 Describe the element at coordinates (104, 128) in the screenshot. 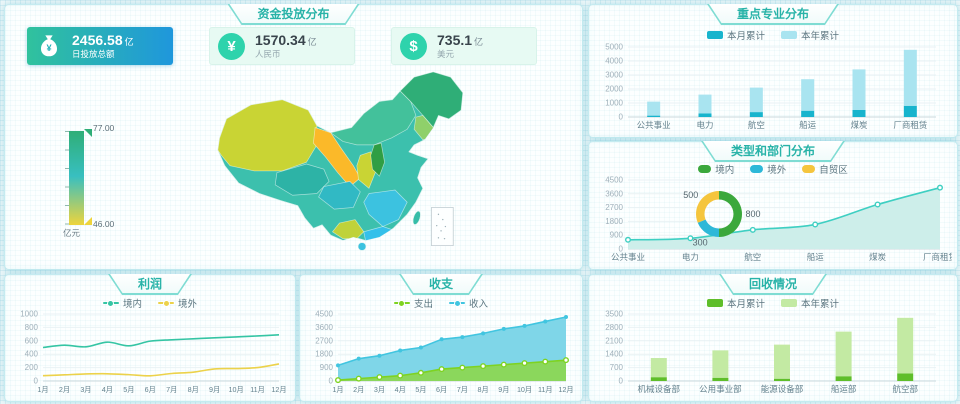

I see `scale-max-value: 77.00` at that location.